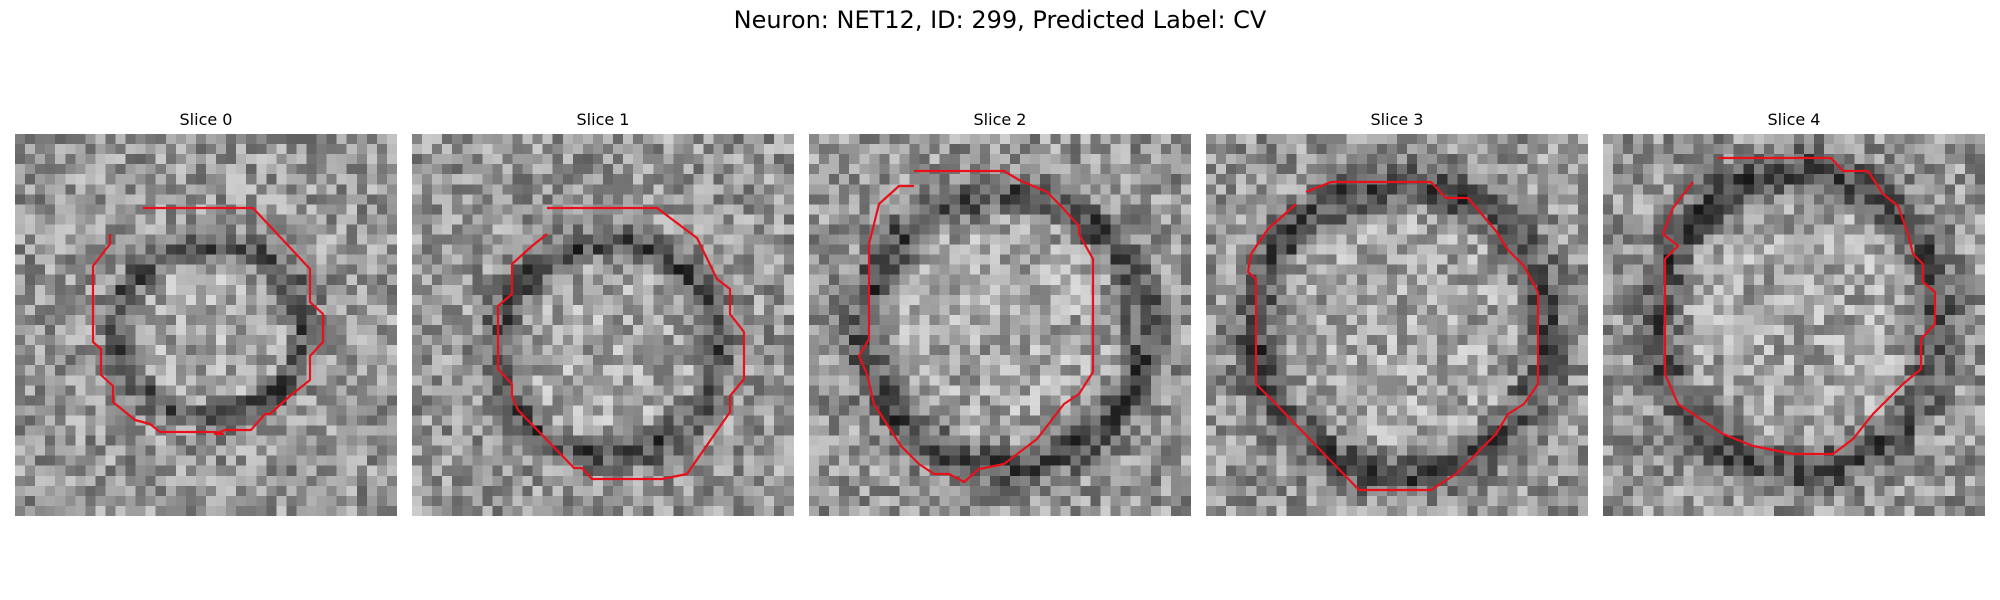 Image resolution: width=2000 pixels, height=600 pixels. What do you see at coordinates (603, 119) in the screenshot?
I see `slice-title: Slice 1` at bounding box center [603, 119].